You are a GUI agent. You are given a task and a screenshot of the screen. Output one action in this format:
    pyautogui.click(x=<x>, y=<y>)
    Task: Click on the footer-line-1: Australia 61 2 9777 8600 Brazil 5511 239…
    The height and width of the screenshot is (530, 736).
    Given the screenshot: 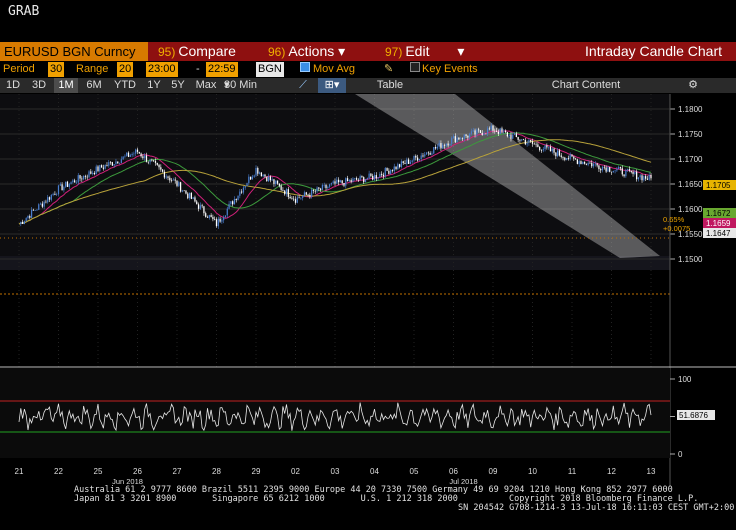 What is the action you would take?
    pyautogui.click(x=373, y=490)
    